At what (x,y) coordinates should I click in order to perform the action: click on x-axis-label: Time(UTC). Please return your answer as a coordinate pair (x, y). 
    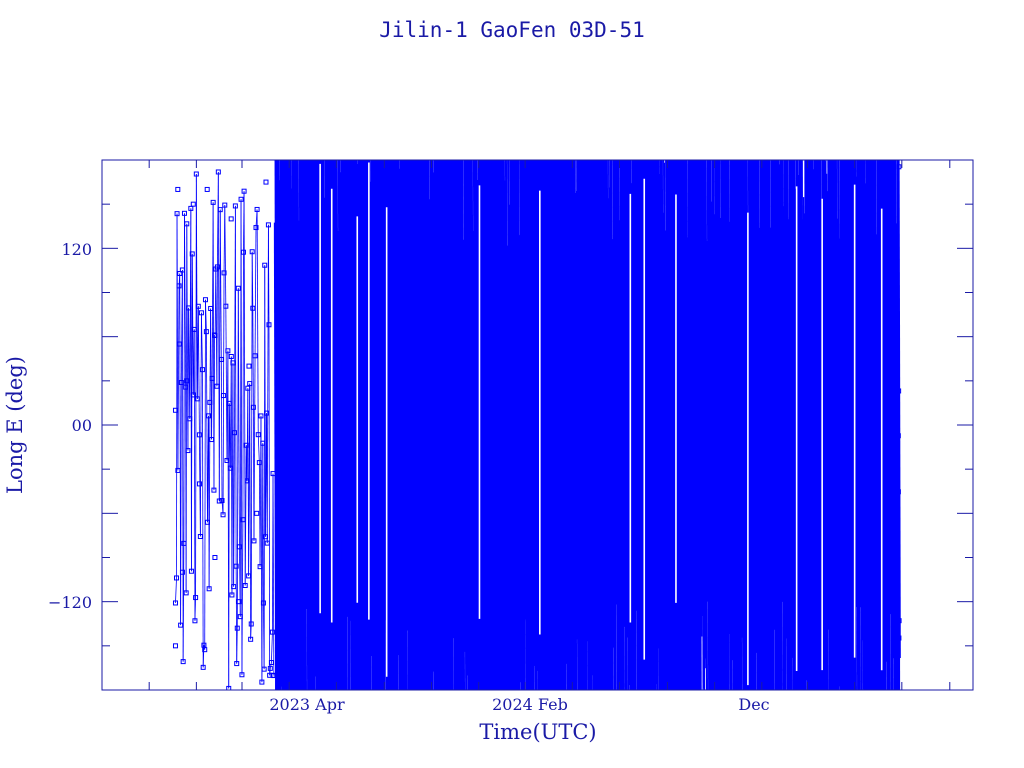
    Looking at the image, I should click on (537, 732).